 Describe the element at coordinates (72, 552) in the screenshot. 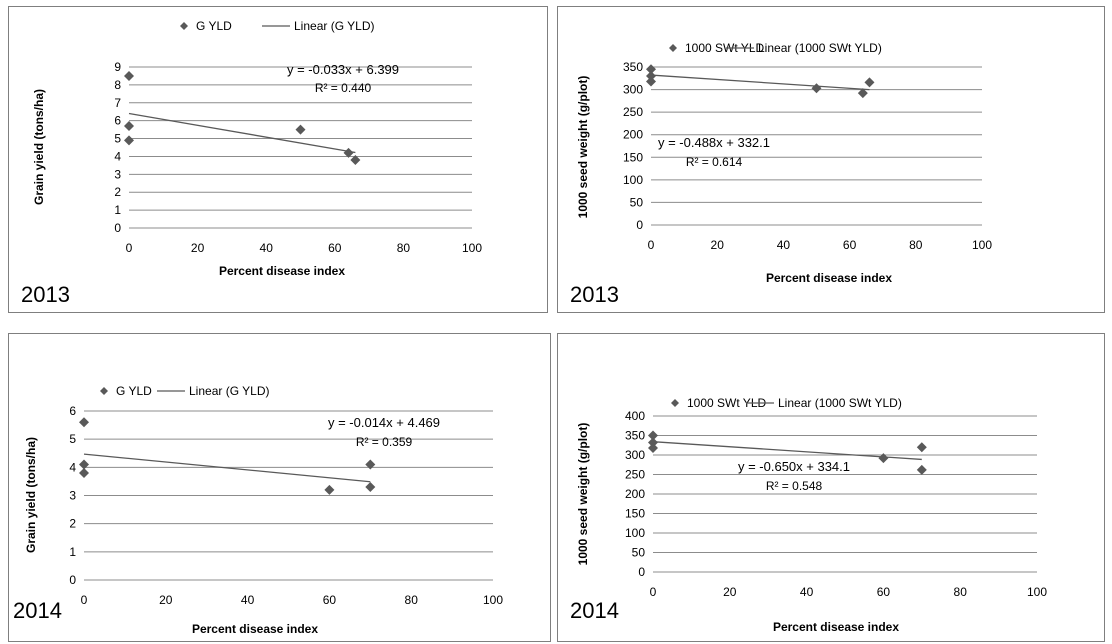

I see `y-tick-label: 1` at that location.